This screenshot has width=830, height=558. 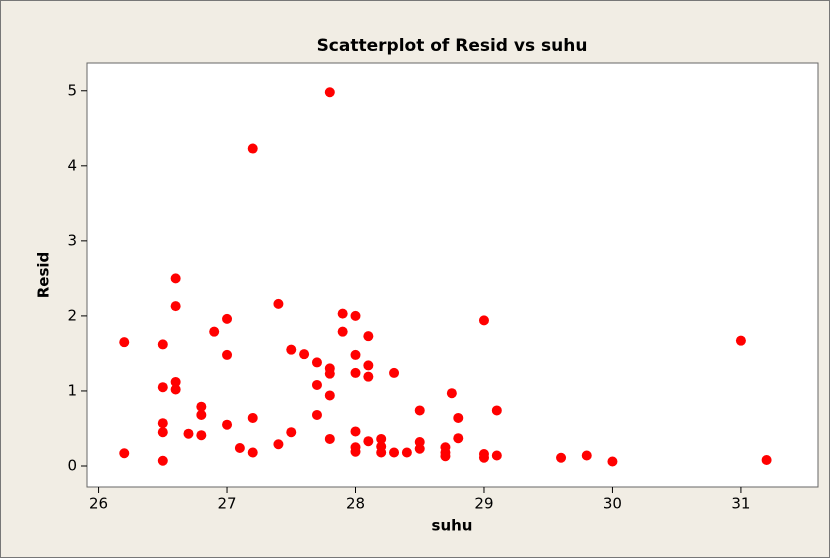 I want to click on y-axis-label: Resid, so click(x=44, y=275).